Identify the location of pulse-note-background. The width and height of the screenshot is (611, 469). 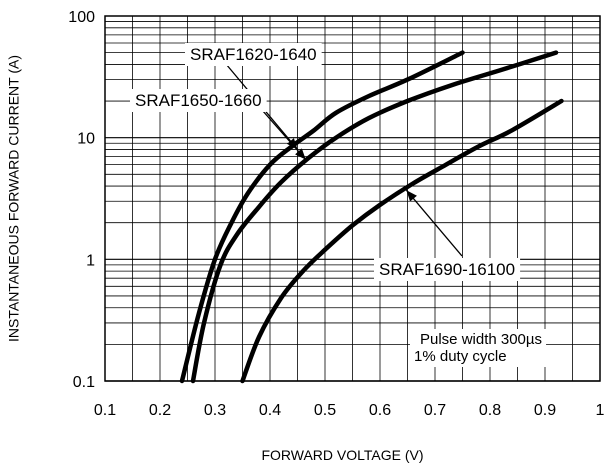
(478, 348).